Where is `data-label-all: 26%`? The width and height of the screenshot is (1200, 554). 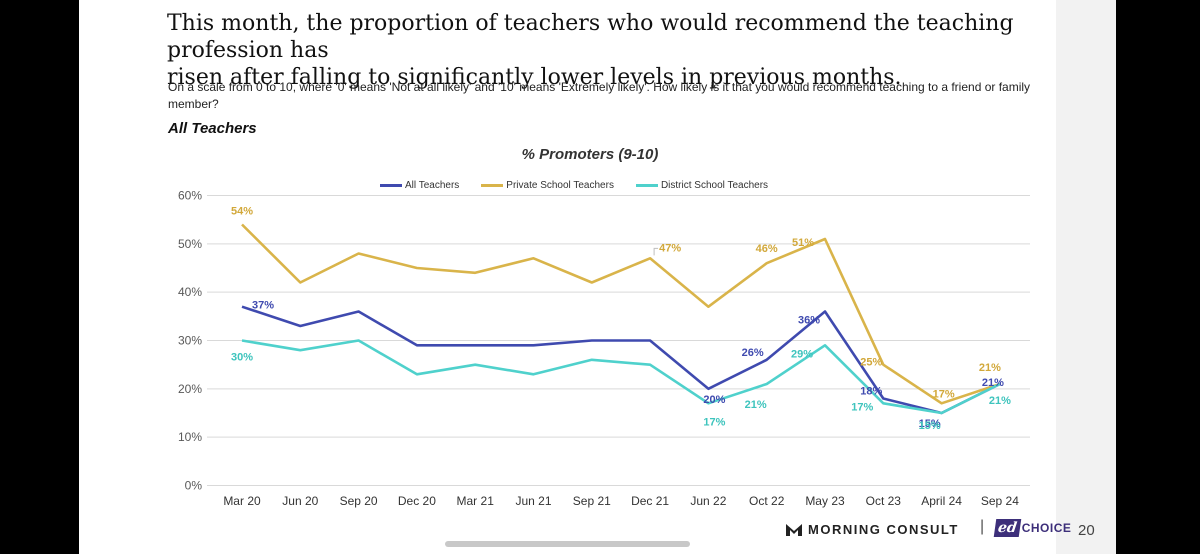
data-label-all: 26% is located at coordinates (753, 353).